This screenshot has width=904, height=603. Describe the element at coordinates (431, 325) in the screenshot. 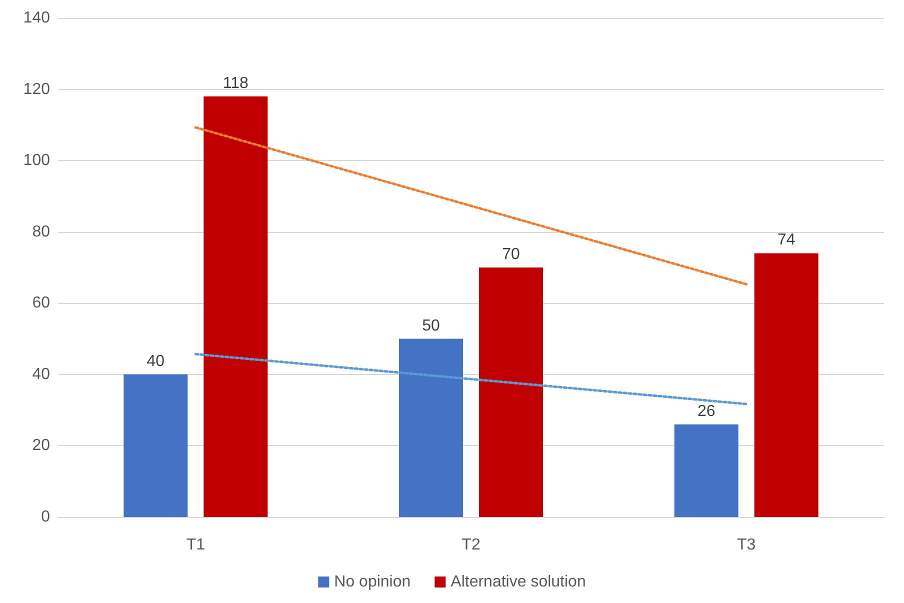

I see `data-label: 50` at that location.